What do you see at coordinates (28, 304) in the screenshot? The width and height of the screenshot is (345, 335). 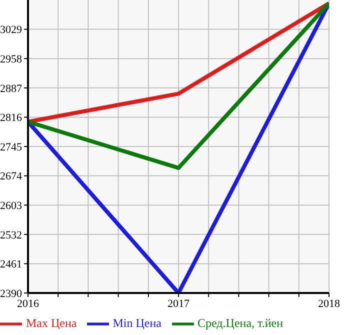 I see `x-tick-label: 2016` at bounding box center [28, 304].